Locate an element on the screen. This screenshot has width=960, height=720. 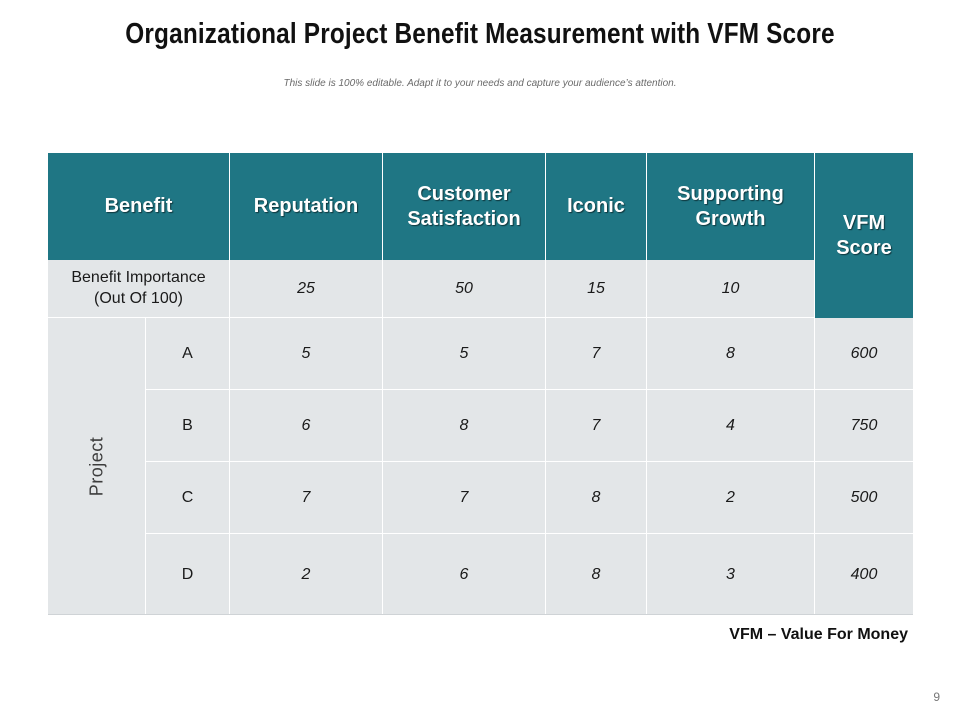
table-row-b-customer-satisfaction: 8 is located at coordinates (464, 426).